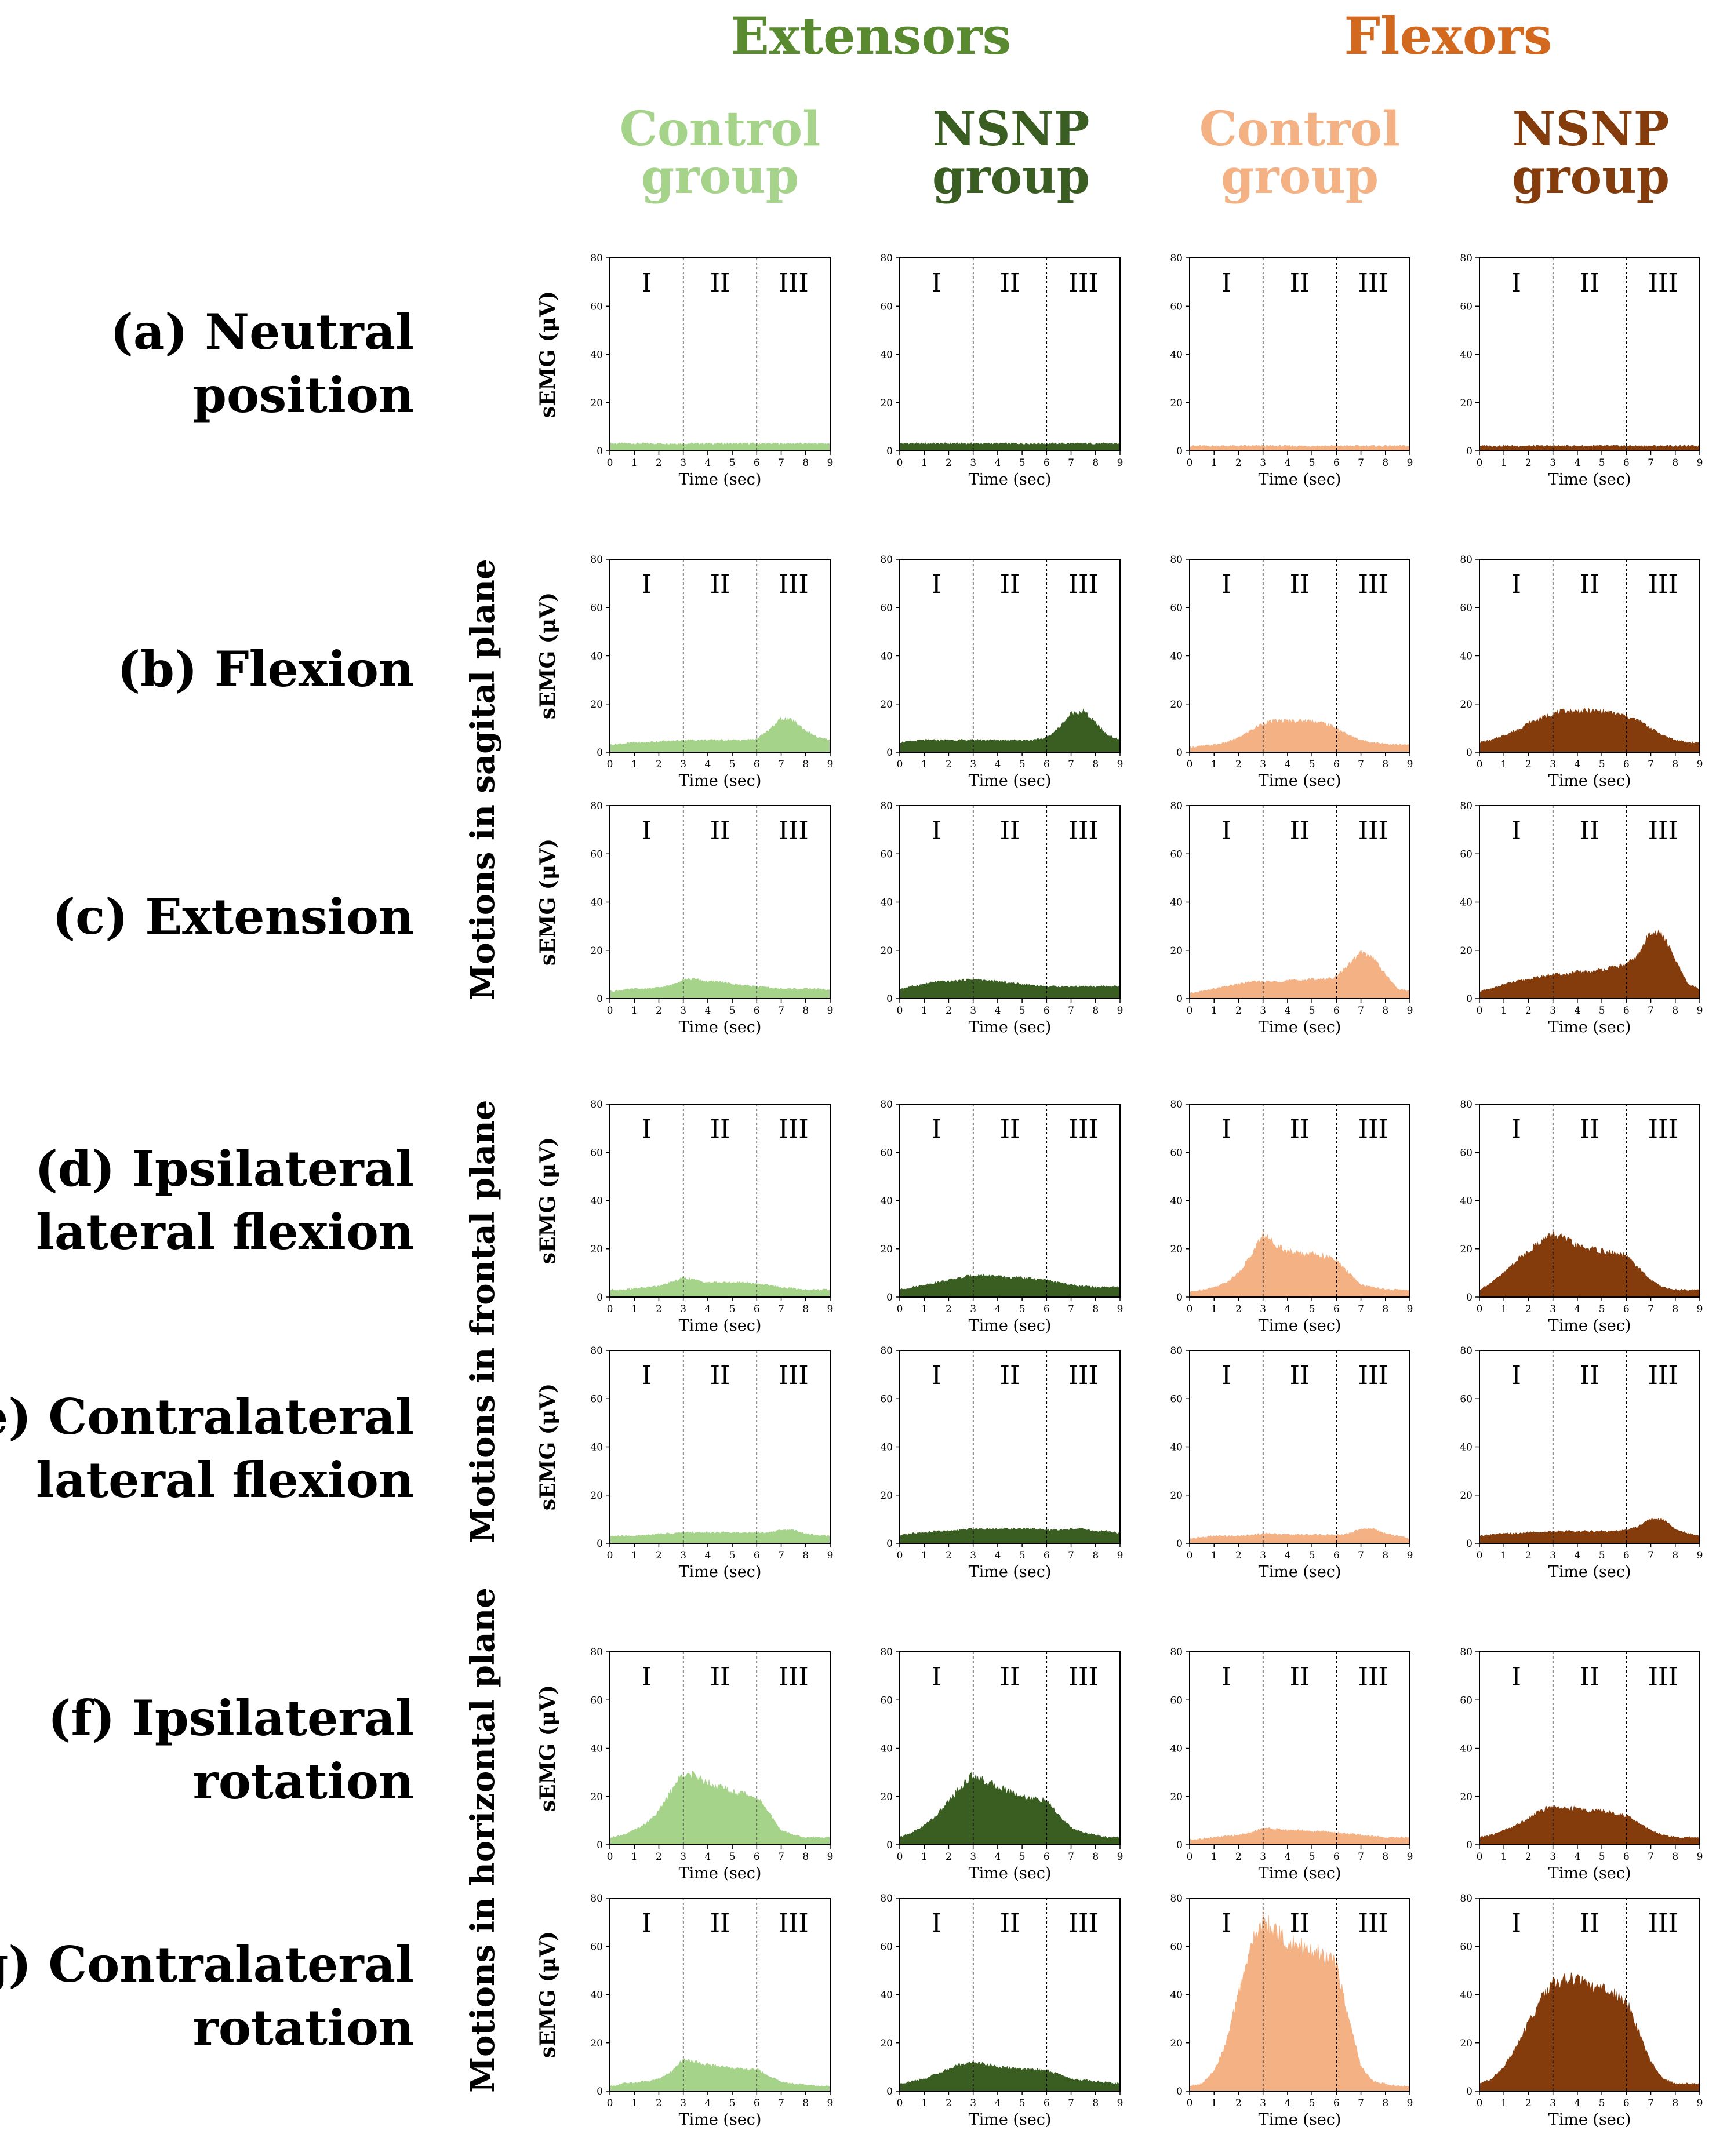 Image resolution: width=1727 pixels, height=2156 pixels. I want to click on row-label-e: (e) Contralateral lateral flexion, so click(207, 1448).